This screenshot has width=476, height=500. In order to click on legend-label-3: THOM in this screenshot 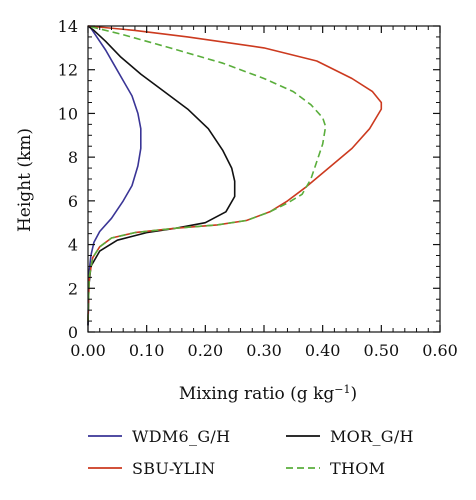, I will do `click(357, 468)`.